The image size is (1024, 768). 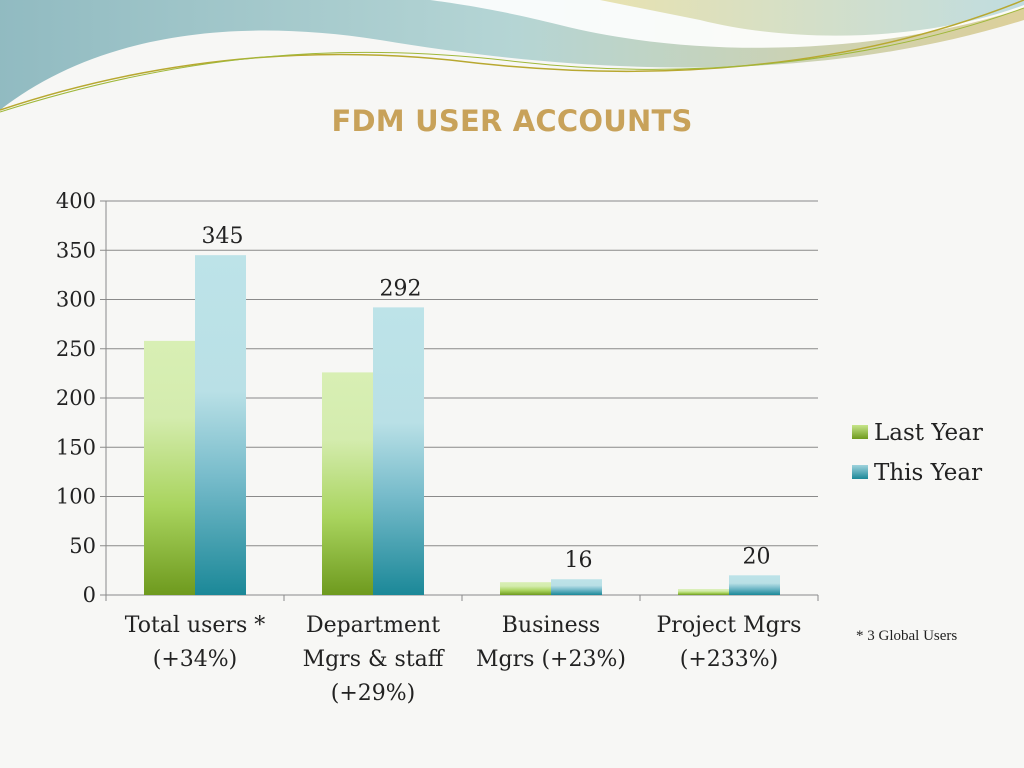 What do you see at coordinates (757, 556) in the screenshot?
I see `data-label: 20` at bounding box center [757, 556].